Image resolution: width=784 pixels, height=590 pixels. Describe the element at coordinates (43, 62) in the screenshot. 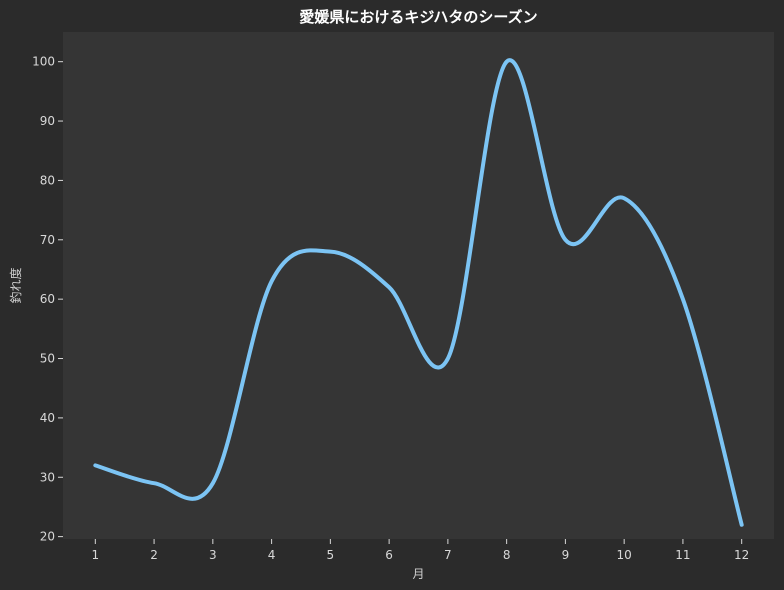

I see `y-tick-label: 100` at that location.